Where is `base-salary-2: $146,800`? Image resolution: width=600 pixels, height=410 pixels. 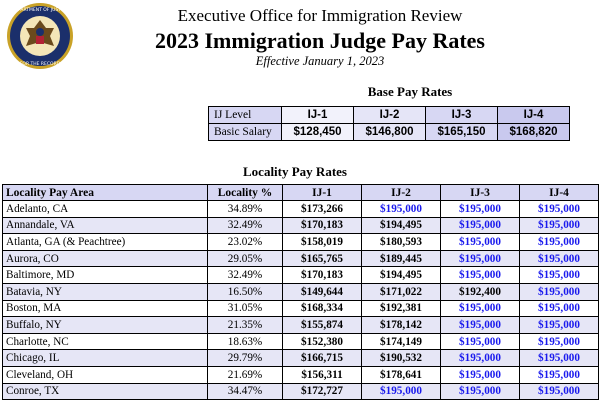 base-salary-2: $146,800 is located at coordinates (389, 132).